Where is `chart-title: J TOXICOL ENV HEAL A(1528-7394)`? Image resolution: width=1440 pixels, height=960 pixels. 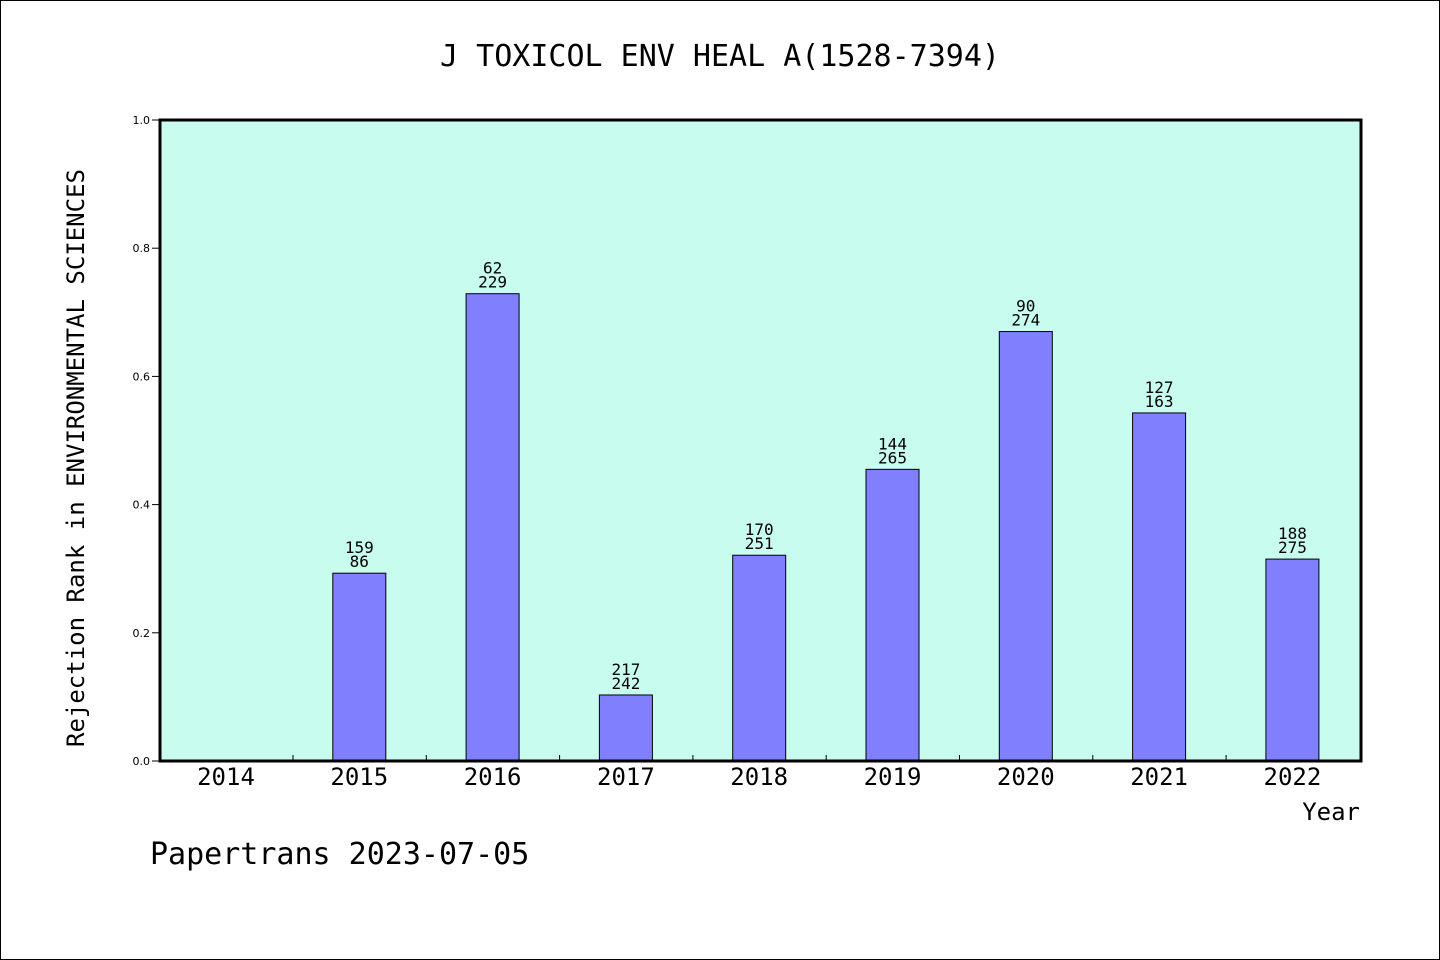
chart-title: J TOXICOL ENV HEAL A(1528-7394) is located at coordinates (720, 56).